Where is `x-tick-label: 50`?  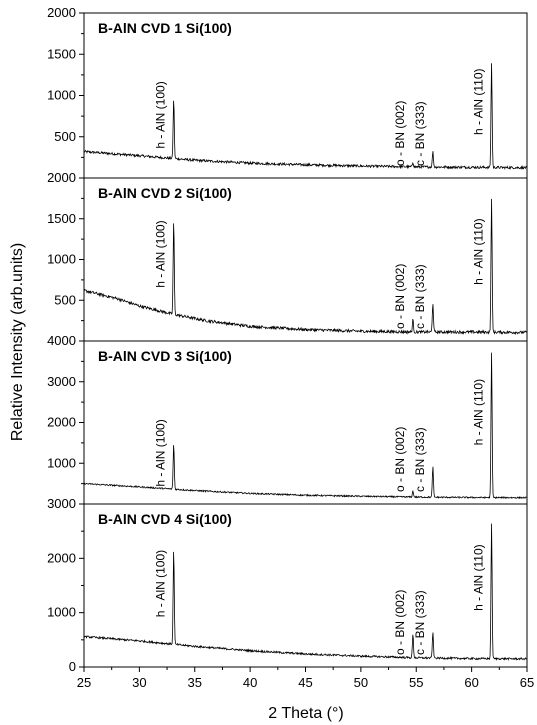
x-tick-label: 50 is located at coordinates (361, 682).